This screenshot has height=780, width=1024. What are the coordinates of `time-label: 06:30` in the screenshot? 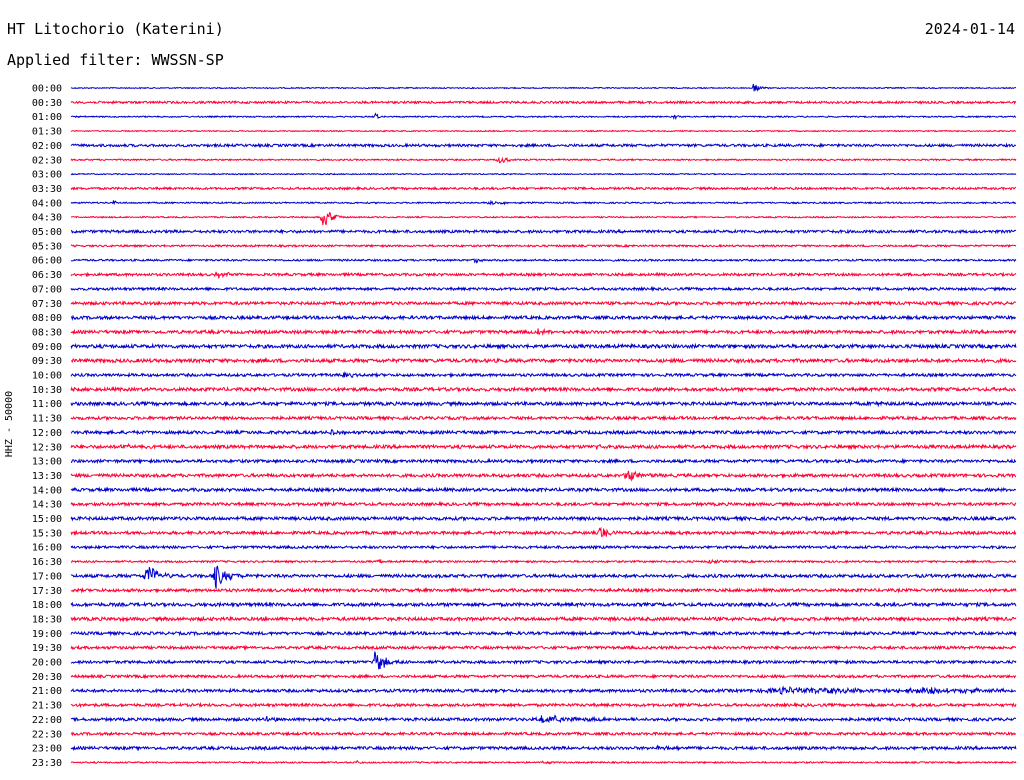 It's located at (47, 275).